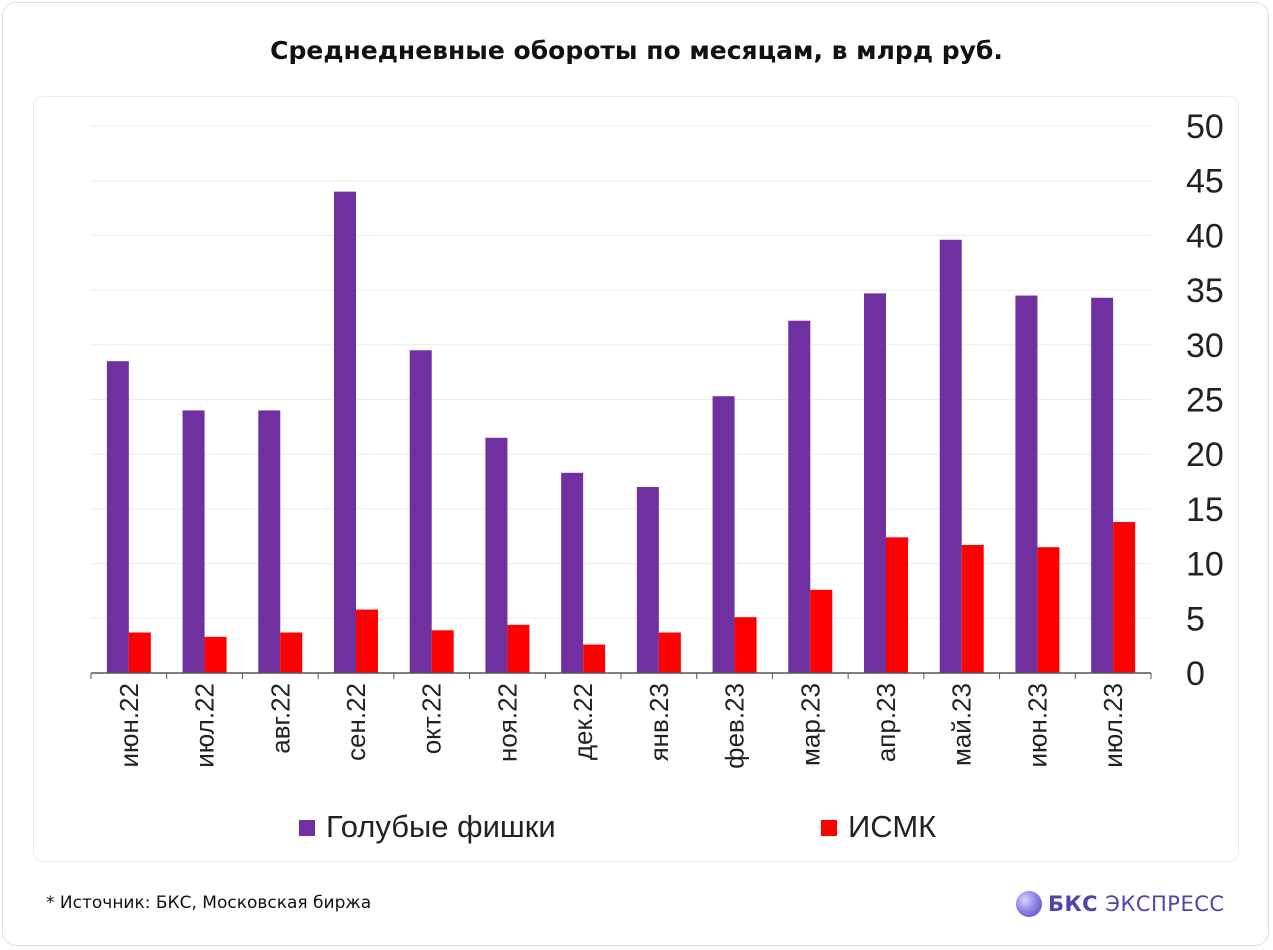  What do you see at coordinates (432, 718) in the screenshot?
I see `x-tick-label: окт.22` at bounding box center [432, 718].